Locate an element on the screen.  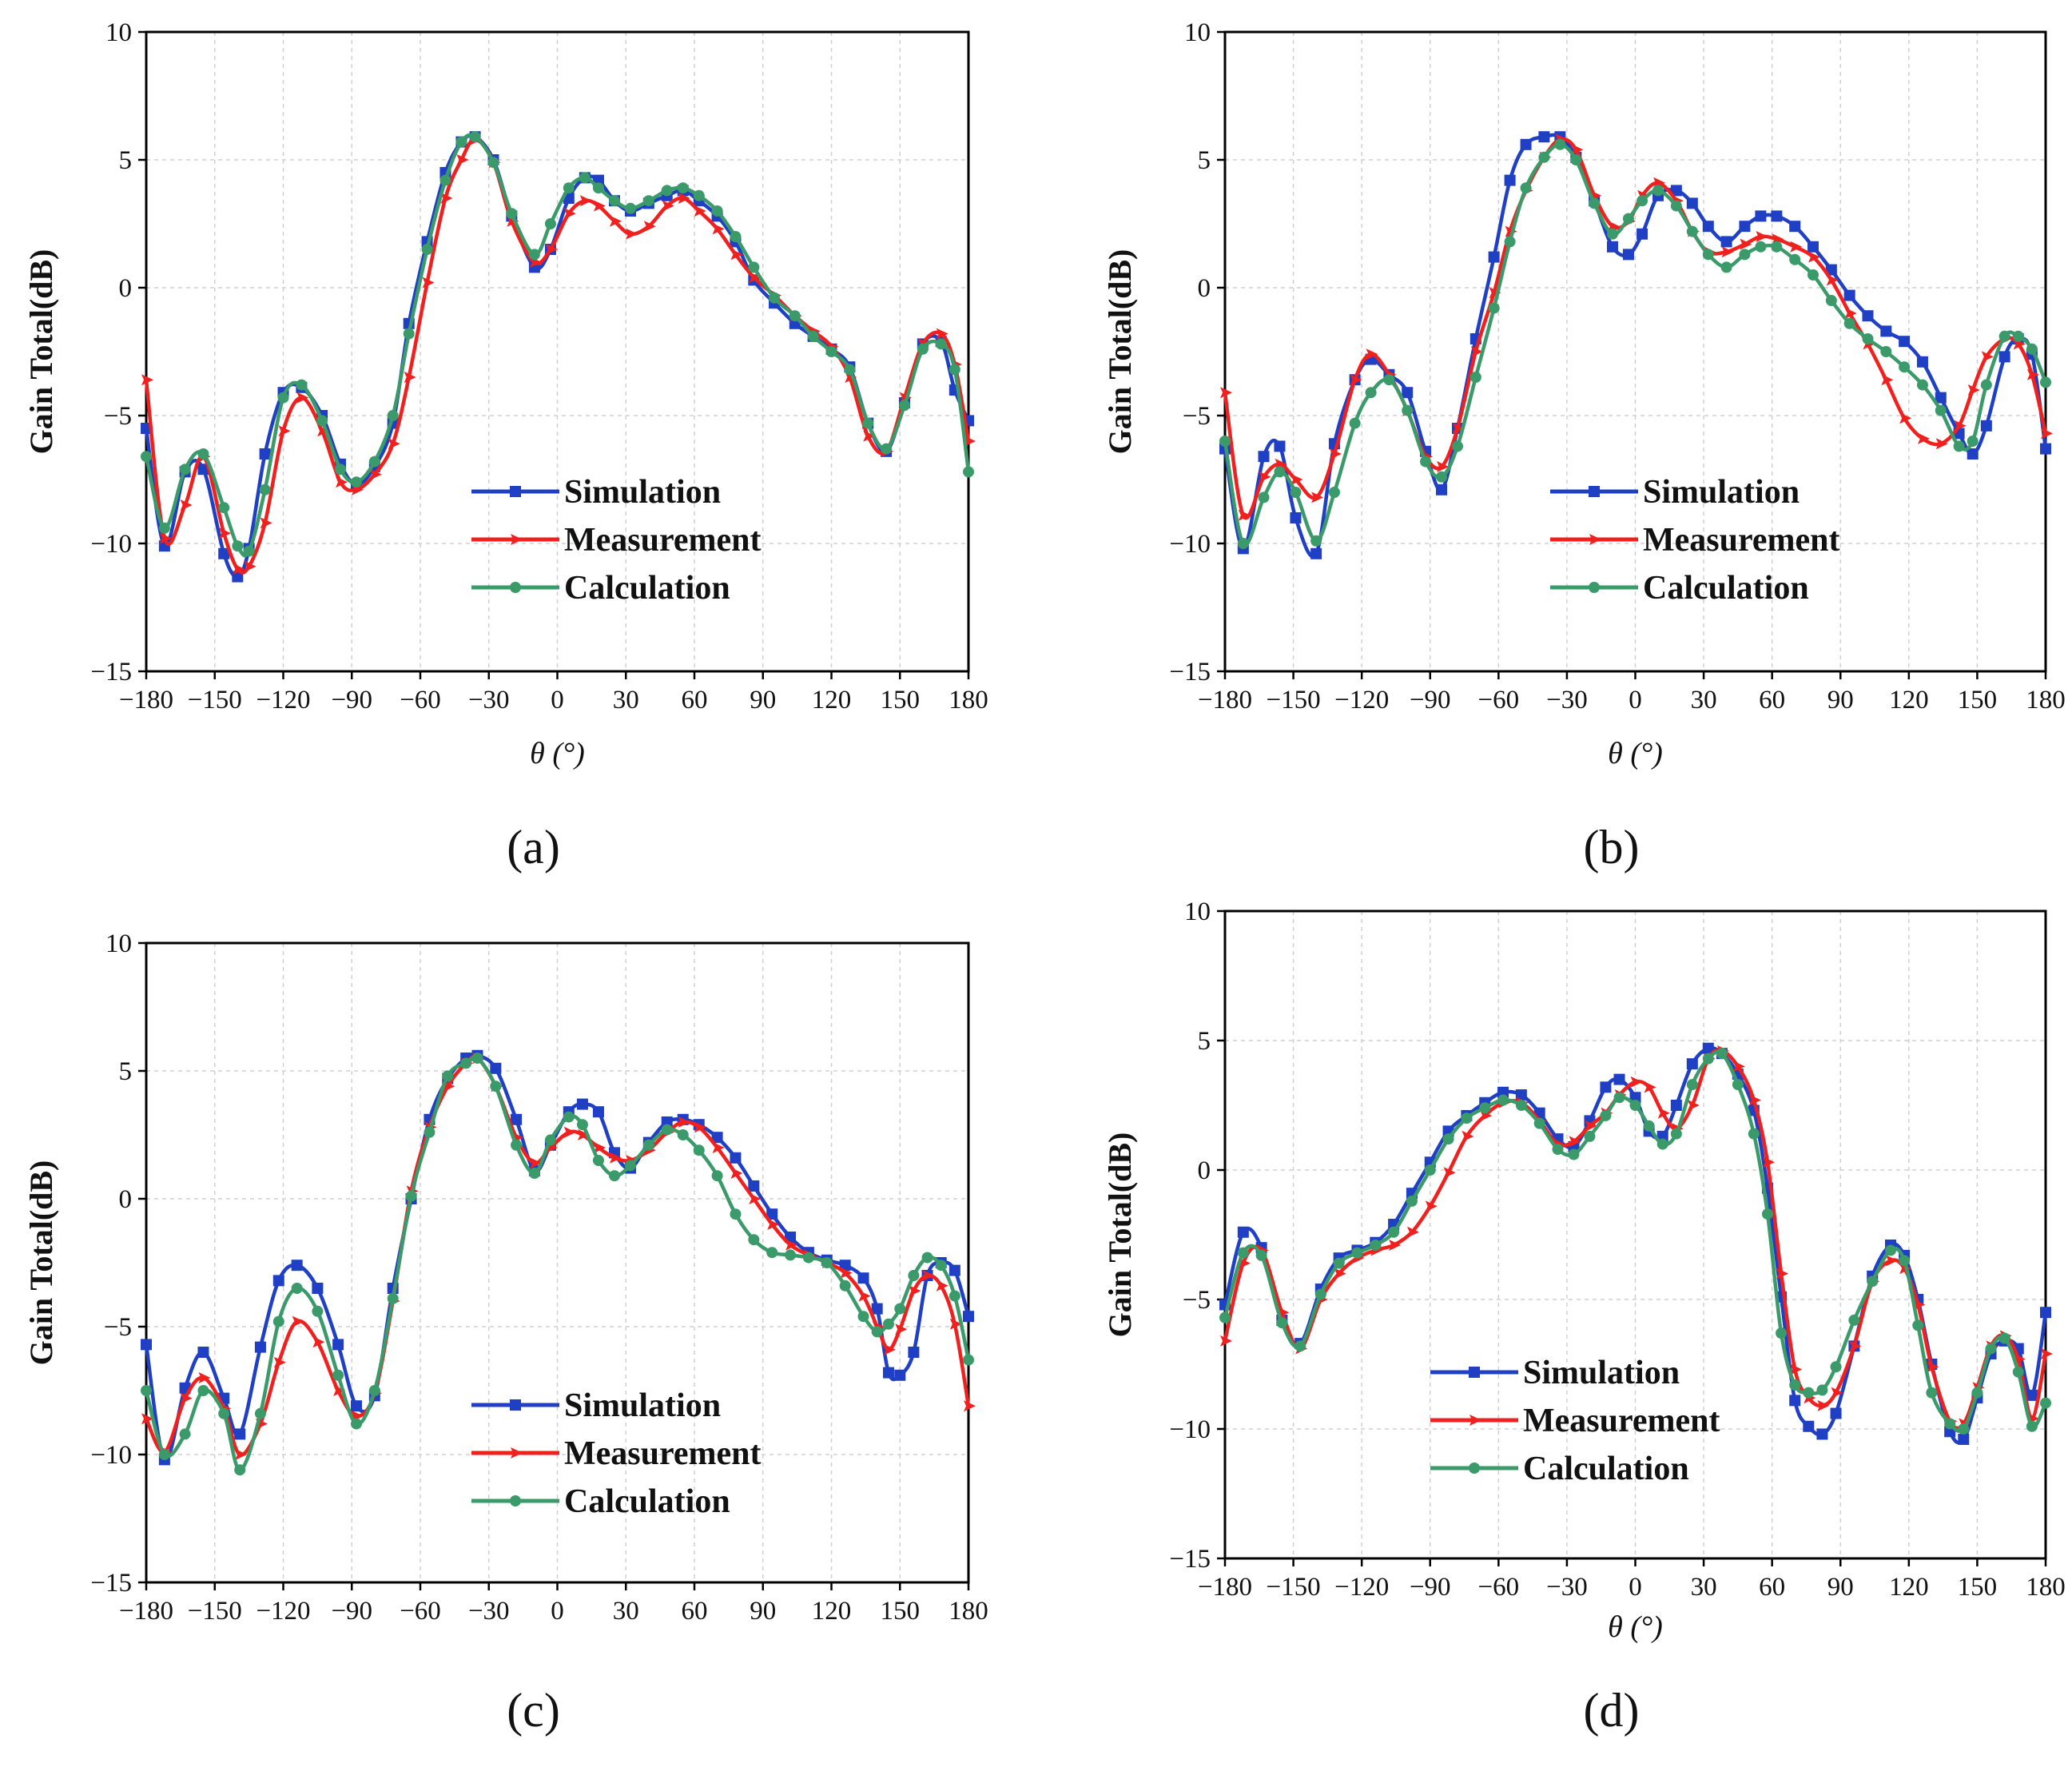
panel-label: (b) is located at coordinates (1612, 847).